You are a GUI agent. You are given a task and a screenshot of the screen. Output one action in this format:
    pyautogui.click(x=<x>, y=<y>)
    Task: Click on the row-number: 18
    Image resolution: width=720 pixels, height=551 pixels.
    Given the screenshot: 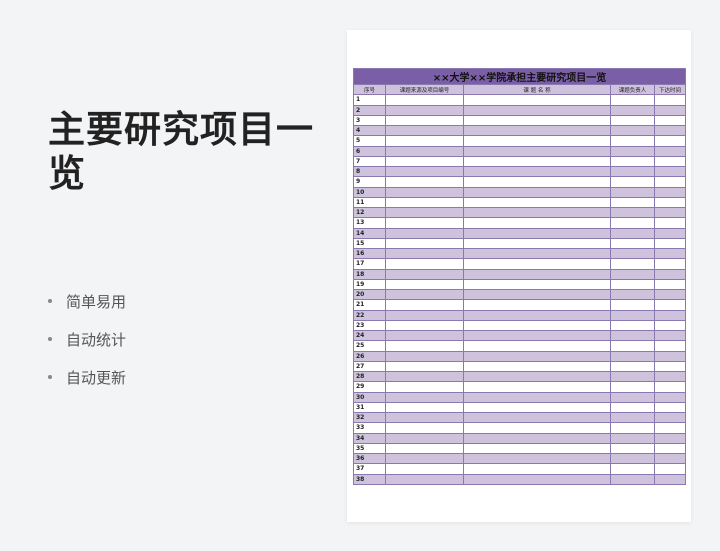 What is the action you would take?
    pyautogui.click(x=369, y=274)
    